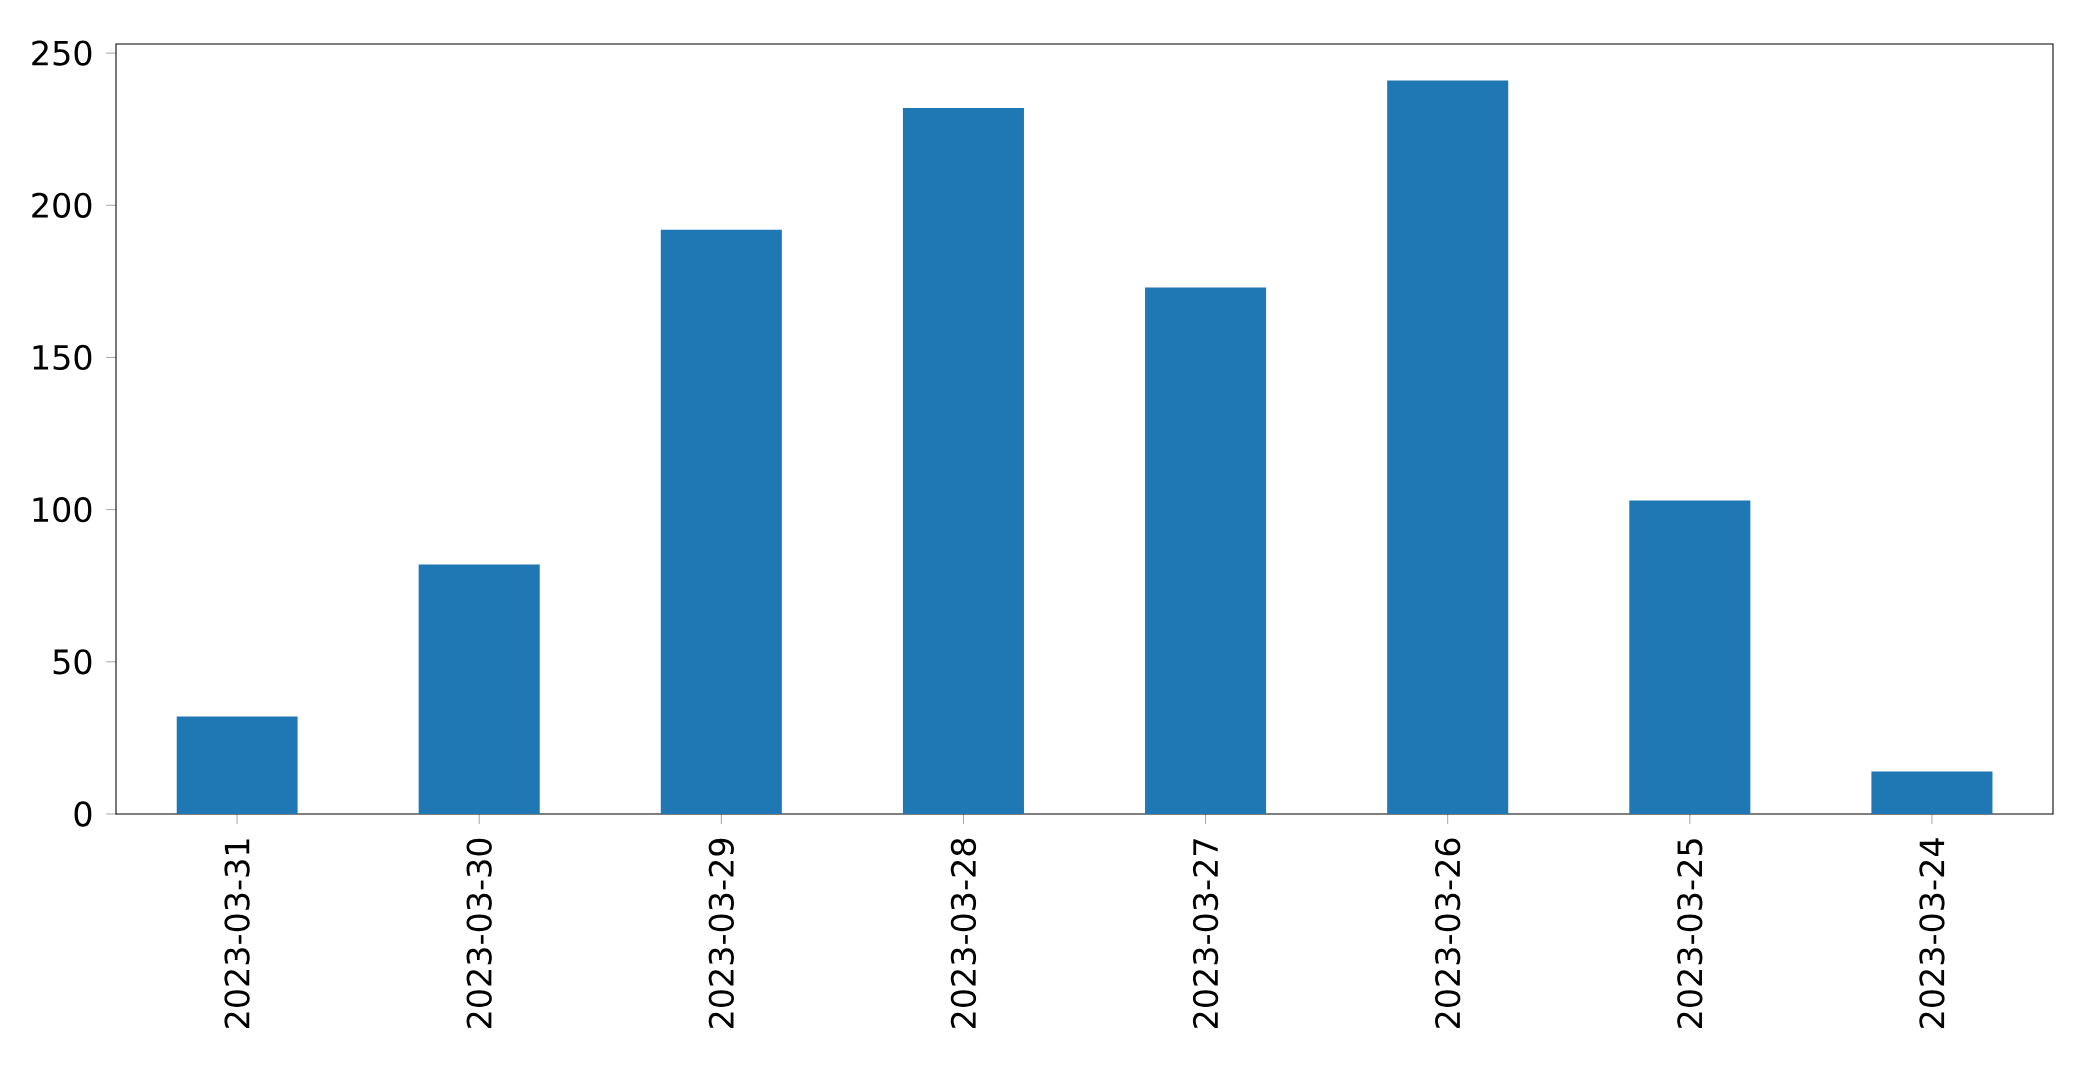 This screenshot has height=1066, width=2093. What do you see at coordinates (721, 933) in the screenshot?
I see `x-tick-label: 2023-03-29` at bounding box center [721, 933].